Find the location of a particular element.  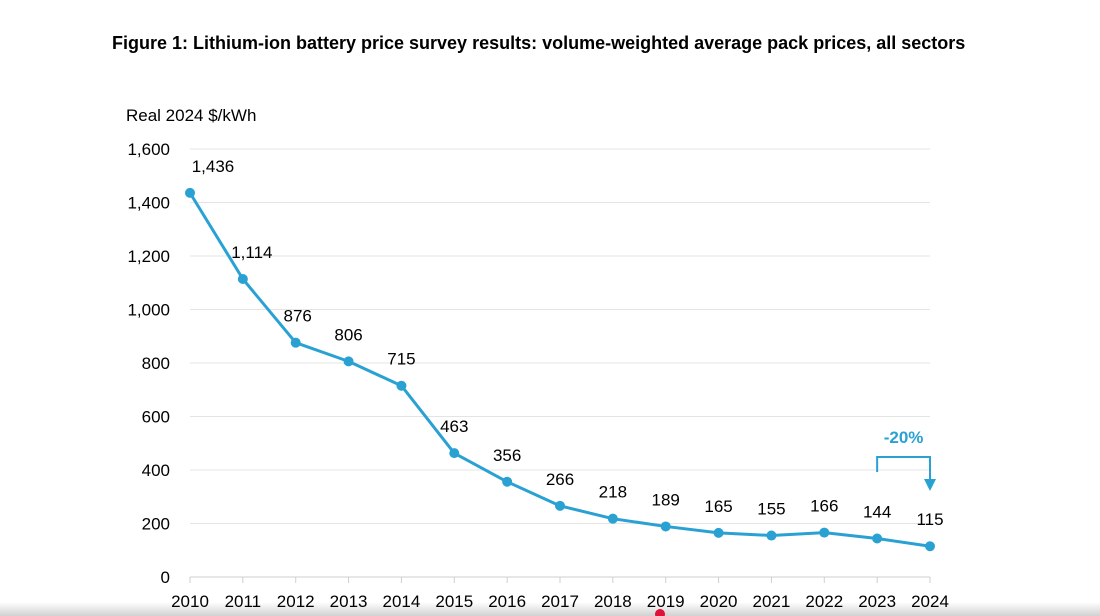

x-tick-label: 2017 is located at coordinates (560, 601).